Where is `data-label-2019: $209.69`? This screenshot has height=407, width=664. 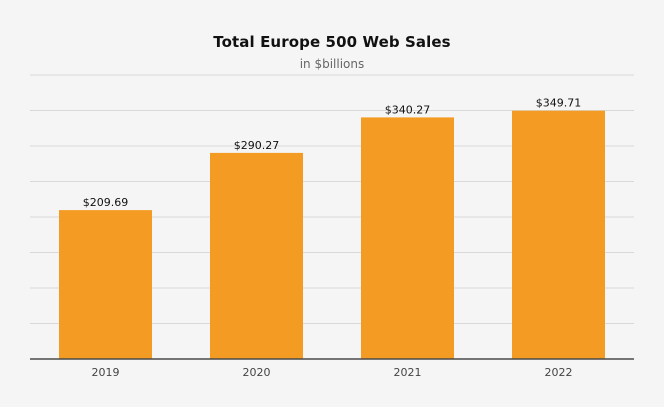
data-label-2019: $209.69 is located at coordinates (106, 202).